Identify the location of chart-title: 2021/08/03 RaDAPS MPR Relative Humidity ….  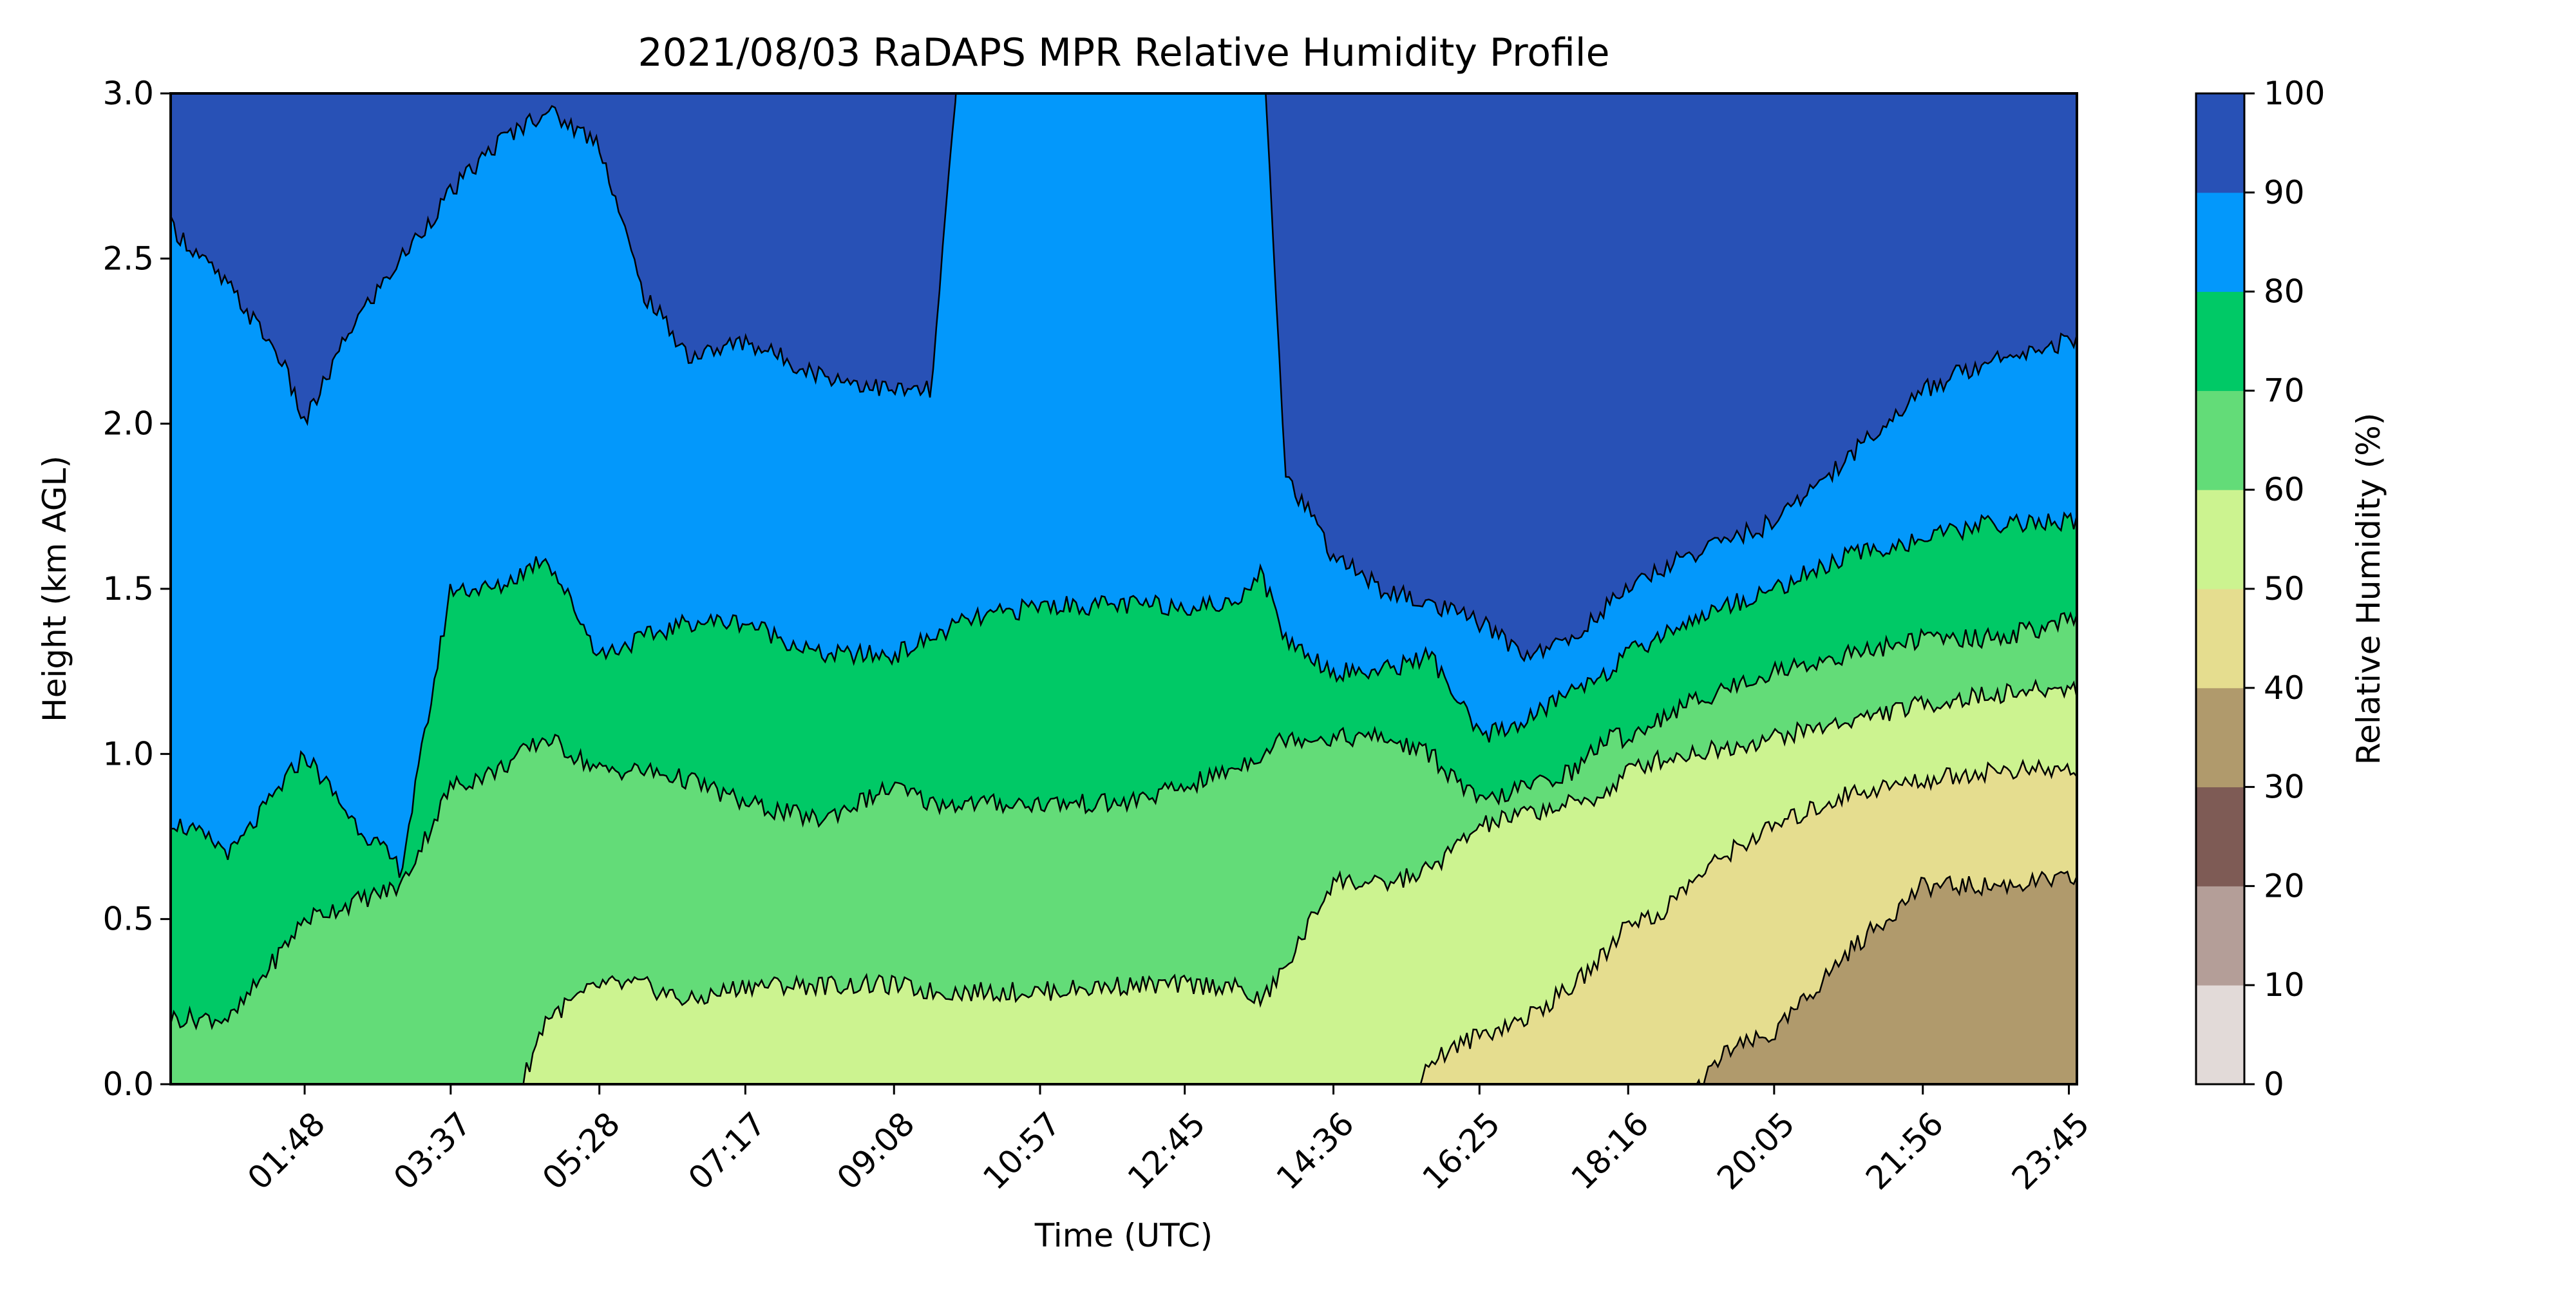
(1124, 52).